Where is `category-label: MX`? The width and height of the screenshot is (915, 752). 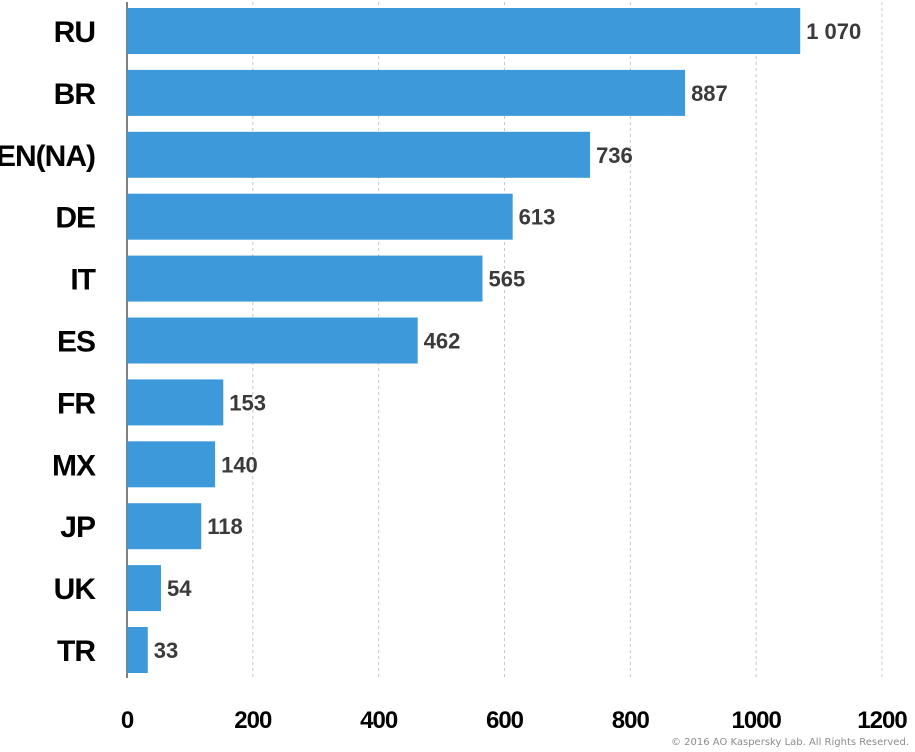 category-label: MX is located at coordinates (74, 465).